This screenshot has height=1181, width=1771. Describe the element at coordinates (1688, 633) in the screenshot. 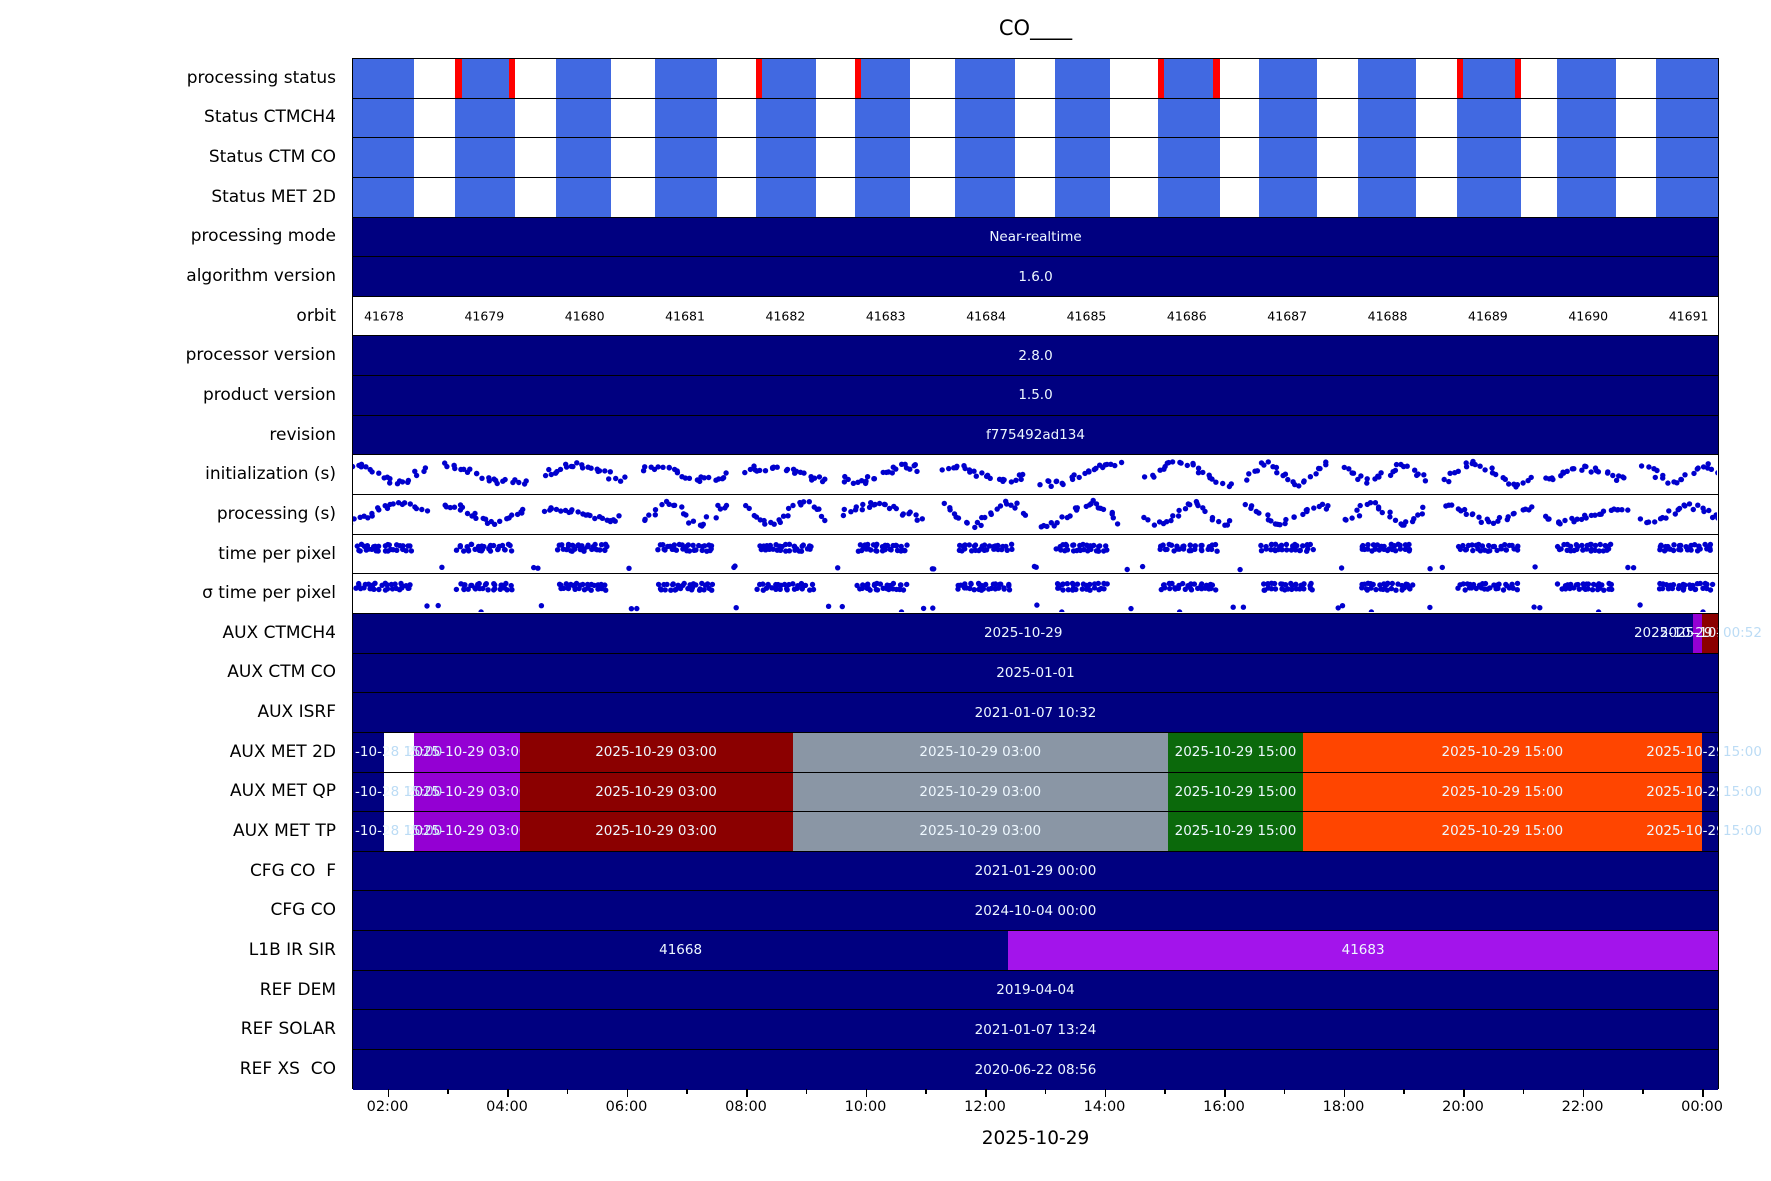

I see `segment-label: 2025-10-30 00:52` at that location.